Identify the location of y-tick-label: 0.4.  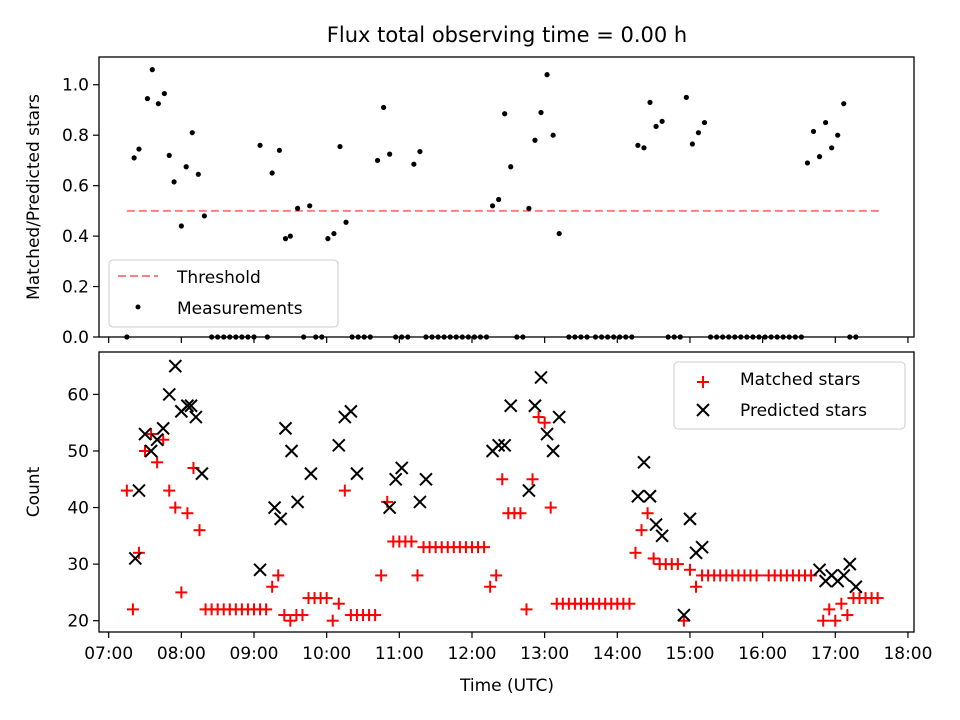
(75, 237).